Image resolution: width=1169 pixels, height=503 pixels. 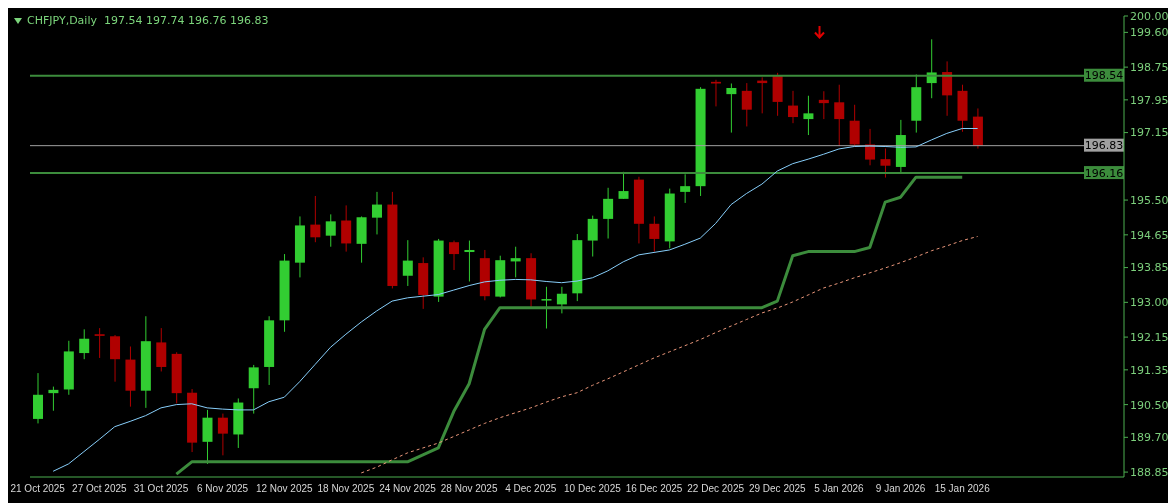 I want to click on ref-line-label: 196.83, so click(x=1104, y=146).